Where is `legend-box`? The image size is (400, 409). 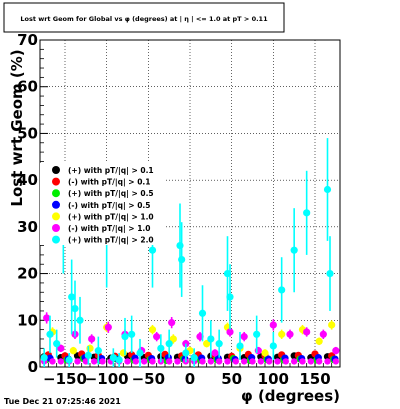 legend-box is located at coordinates (102, 204).